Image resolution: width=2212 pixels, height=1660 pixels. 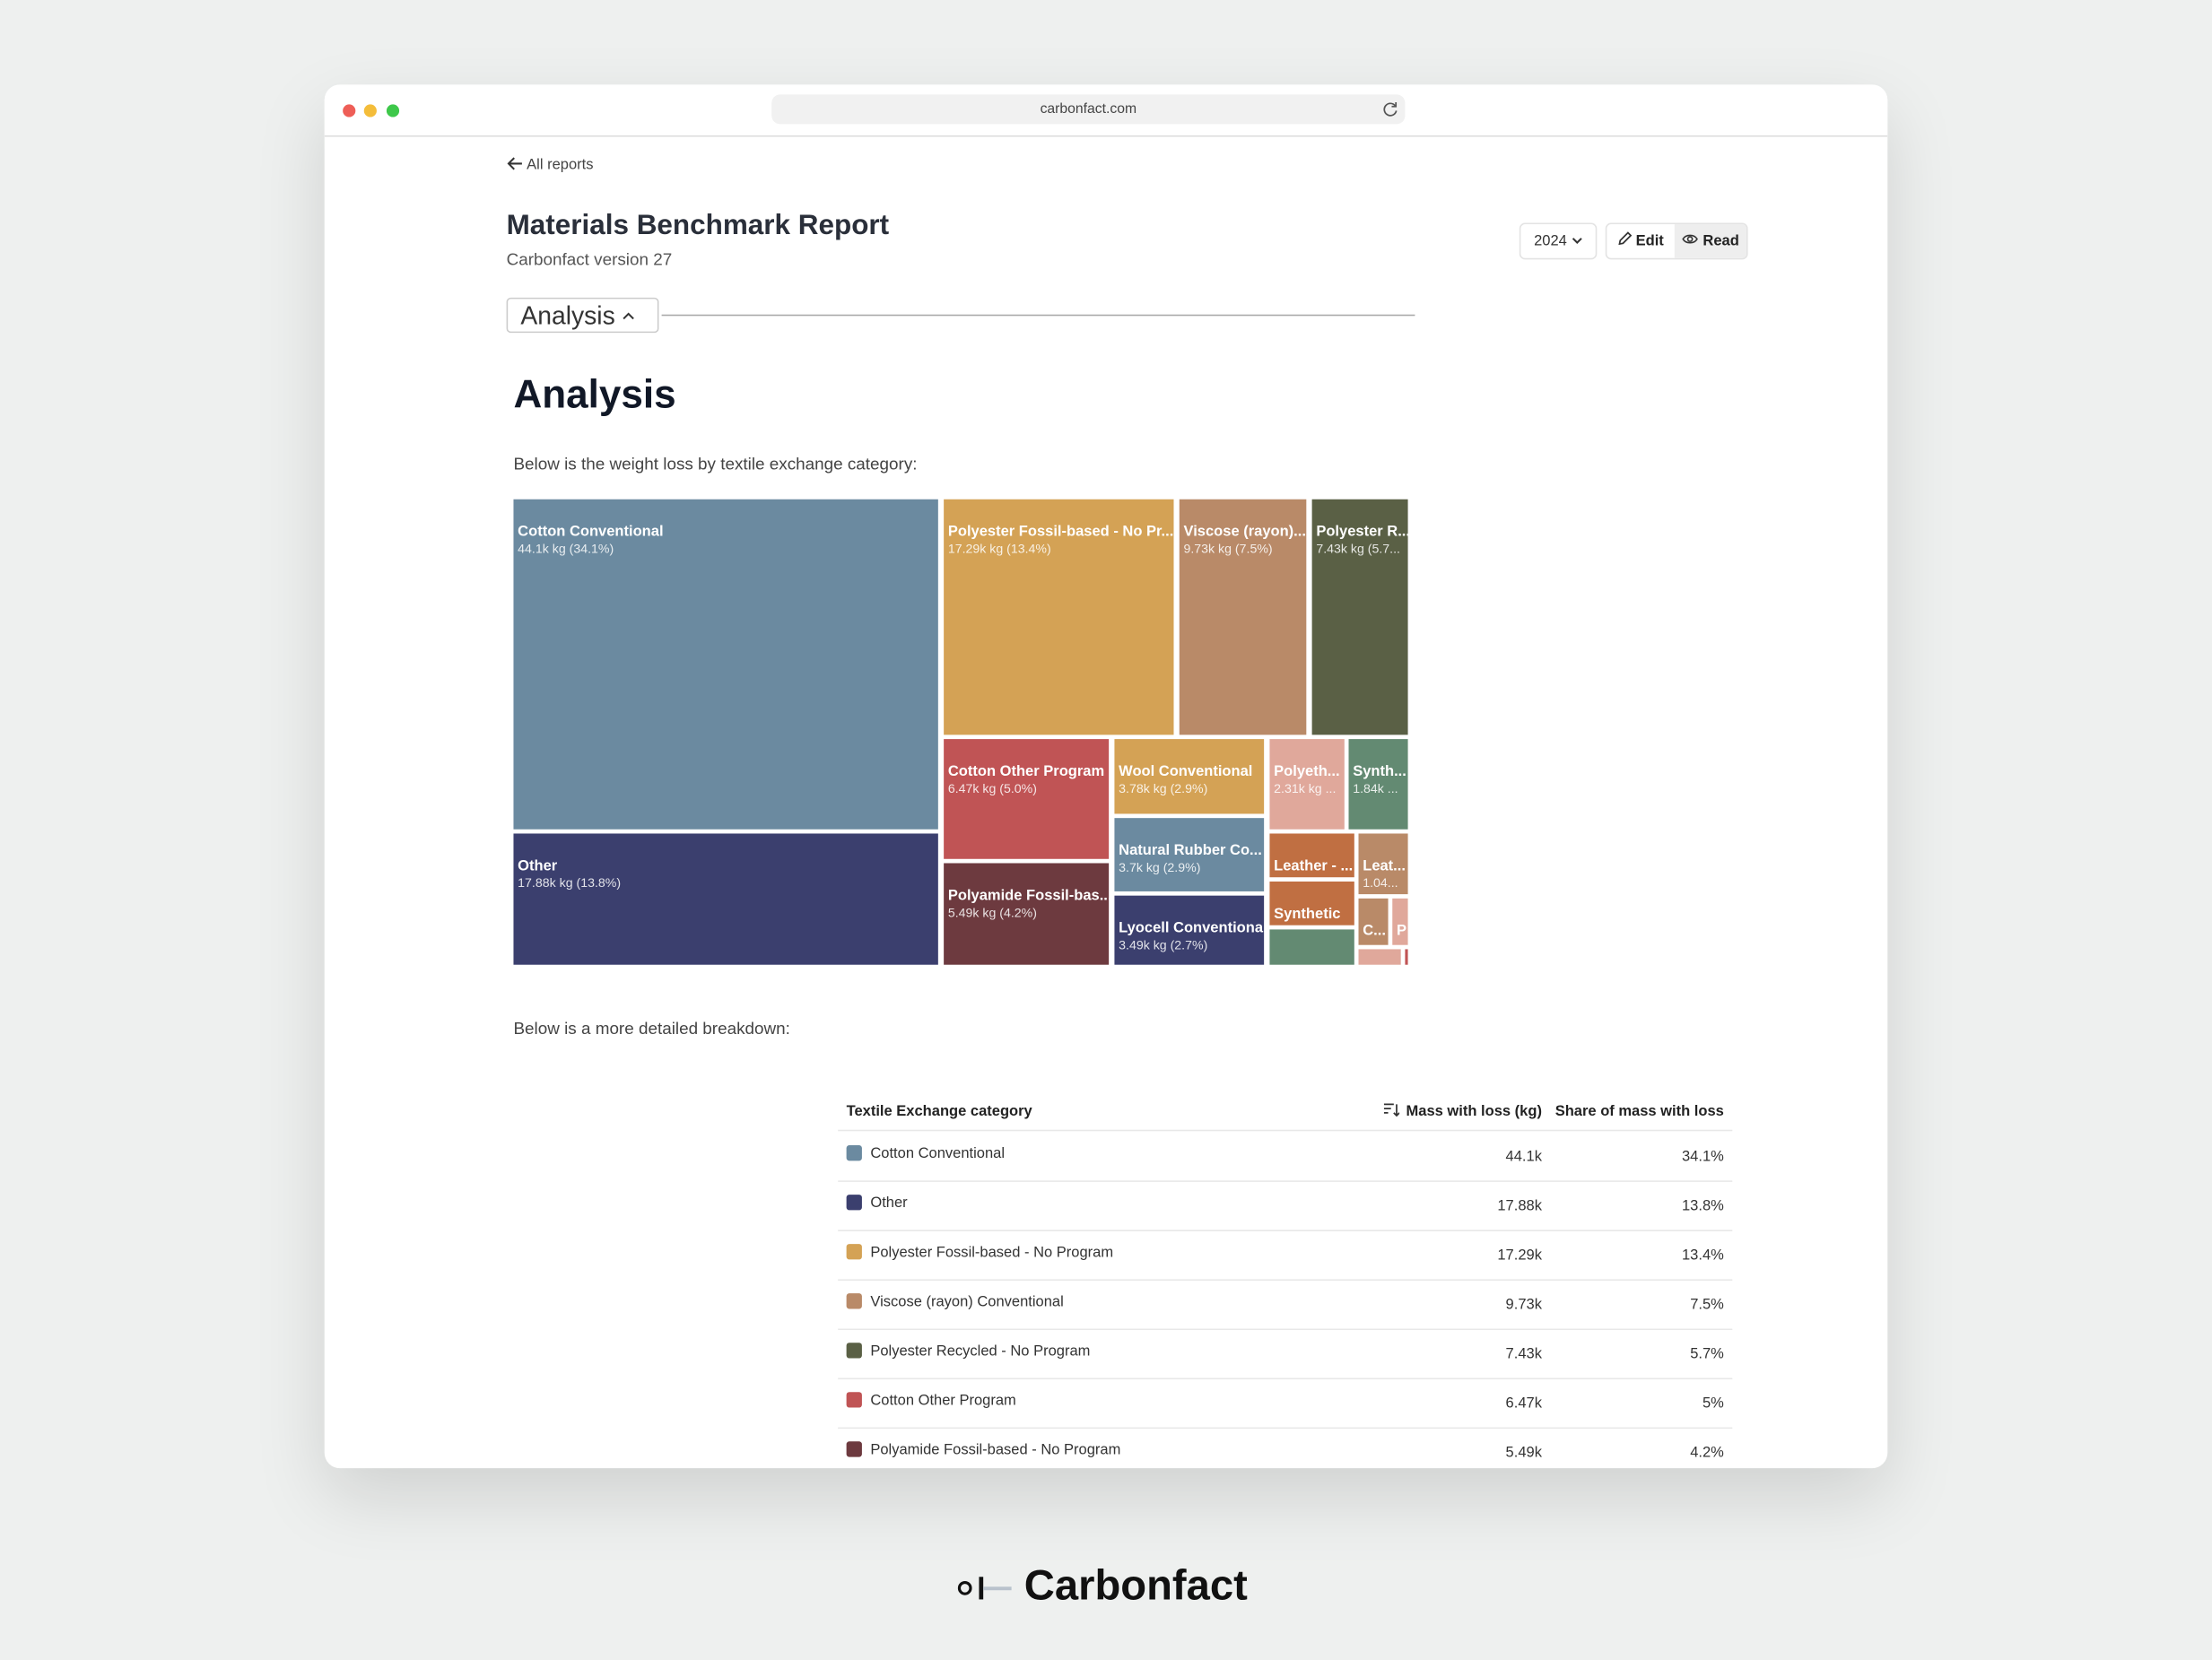 I want to click on treemap-tile: Synthetic, so click(x=1311, y=903).